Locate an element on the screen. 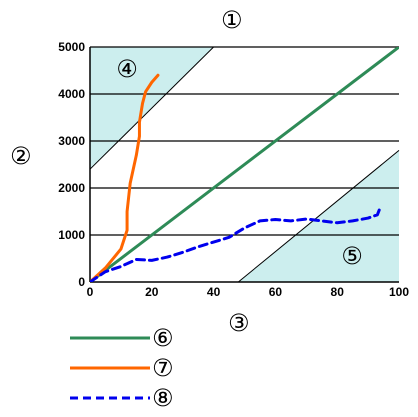  x-tick-label-40: 40 is located at coordinates (214, 292).